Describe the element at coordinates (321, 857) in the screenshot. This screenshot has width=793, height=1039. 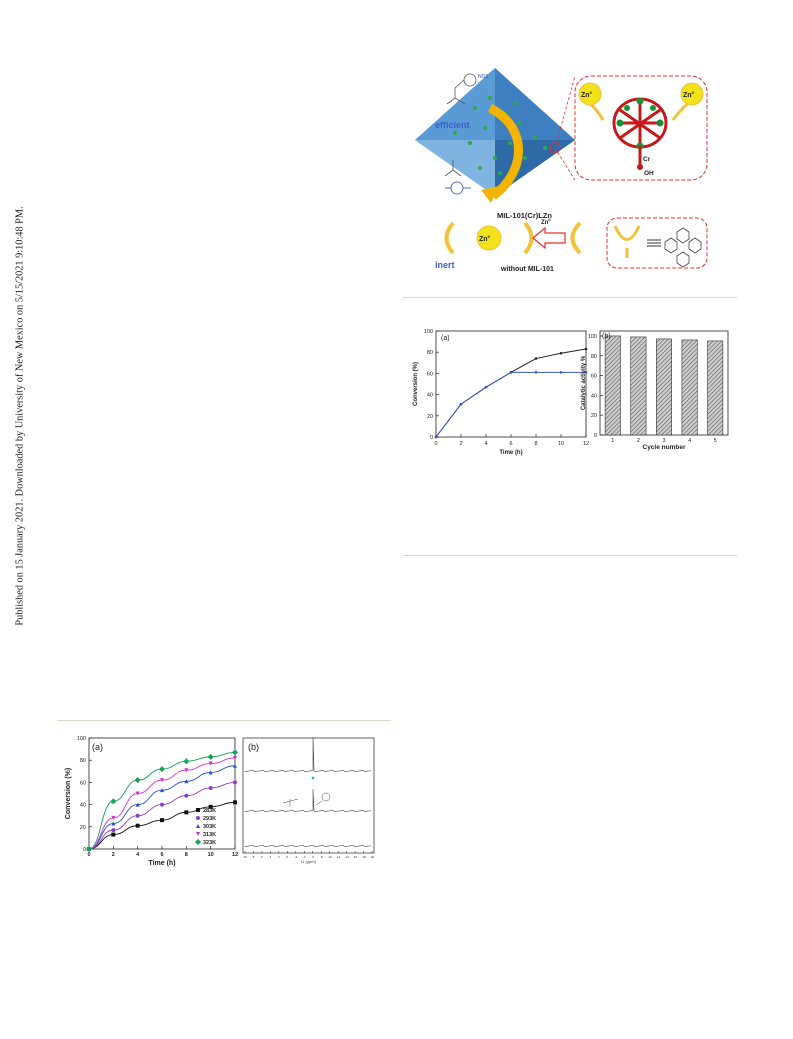
I see `nmr-xtick-label: -8` at that location.